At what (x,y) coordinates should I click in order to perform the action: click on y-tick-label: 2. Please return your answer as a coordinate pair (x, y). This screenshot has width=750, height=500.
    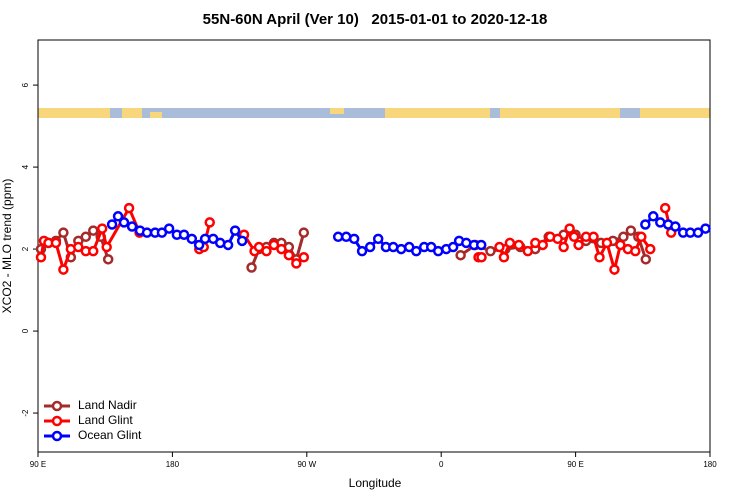
    Looking at the image, I should click on (25, 248).